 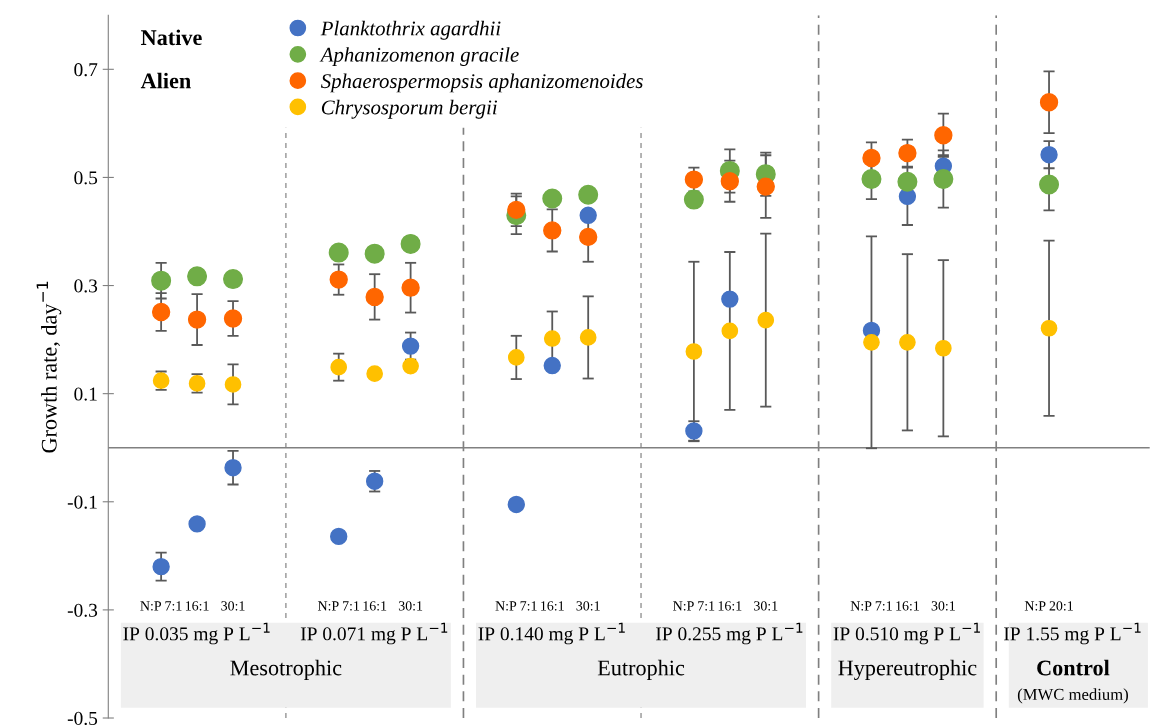 What do you see at coordinates (86, 286) in the screenshot?
I see `y-tick-label: 0.3` at bounding box center [86, 286].